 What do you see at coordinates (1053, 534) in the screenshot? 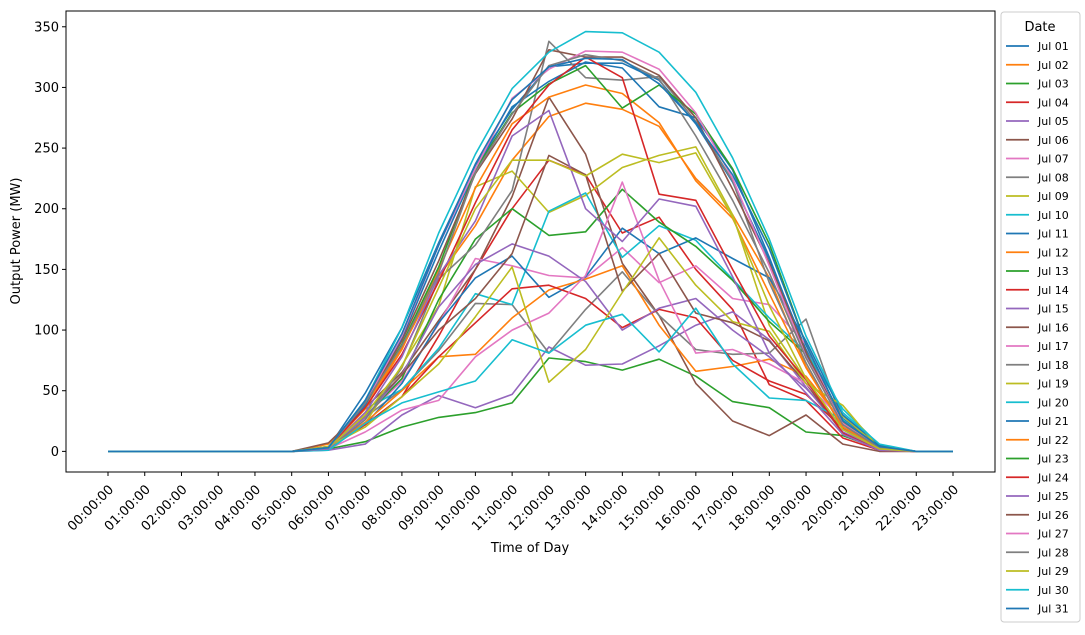
I see `legend-label: Jul 27` at bounding box center [1053, 534].